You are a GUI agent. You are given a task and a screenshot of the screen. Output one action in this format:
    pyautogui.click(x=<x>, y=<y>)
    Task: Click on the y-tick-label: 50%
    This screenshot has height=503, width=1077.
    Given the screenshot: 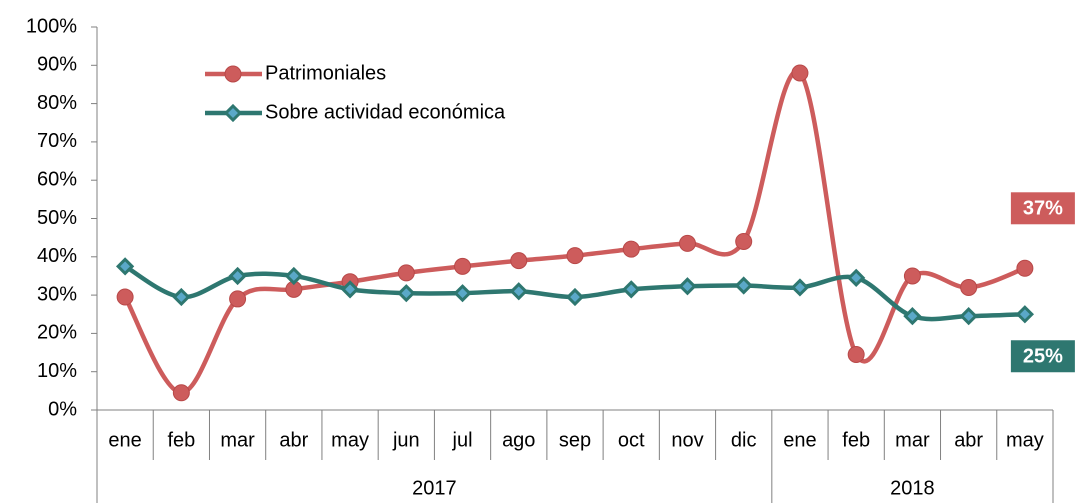 What is the action you would take?
    pyautogui.click(x=57, y=218)
    